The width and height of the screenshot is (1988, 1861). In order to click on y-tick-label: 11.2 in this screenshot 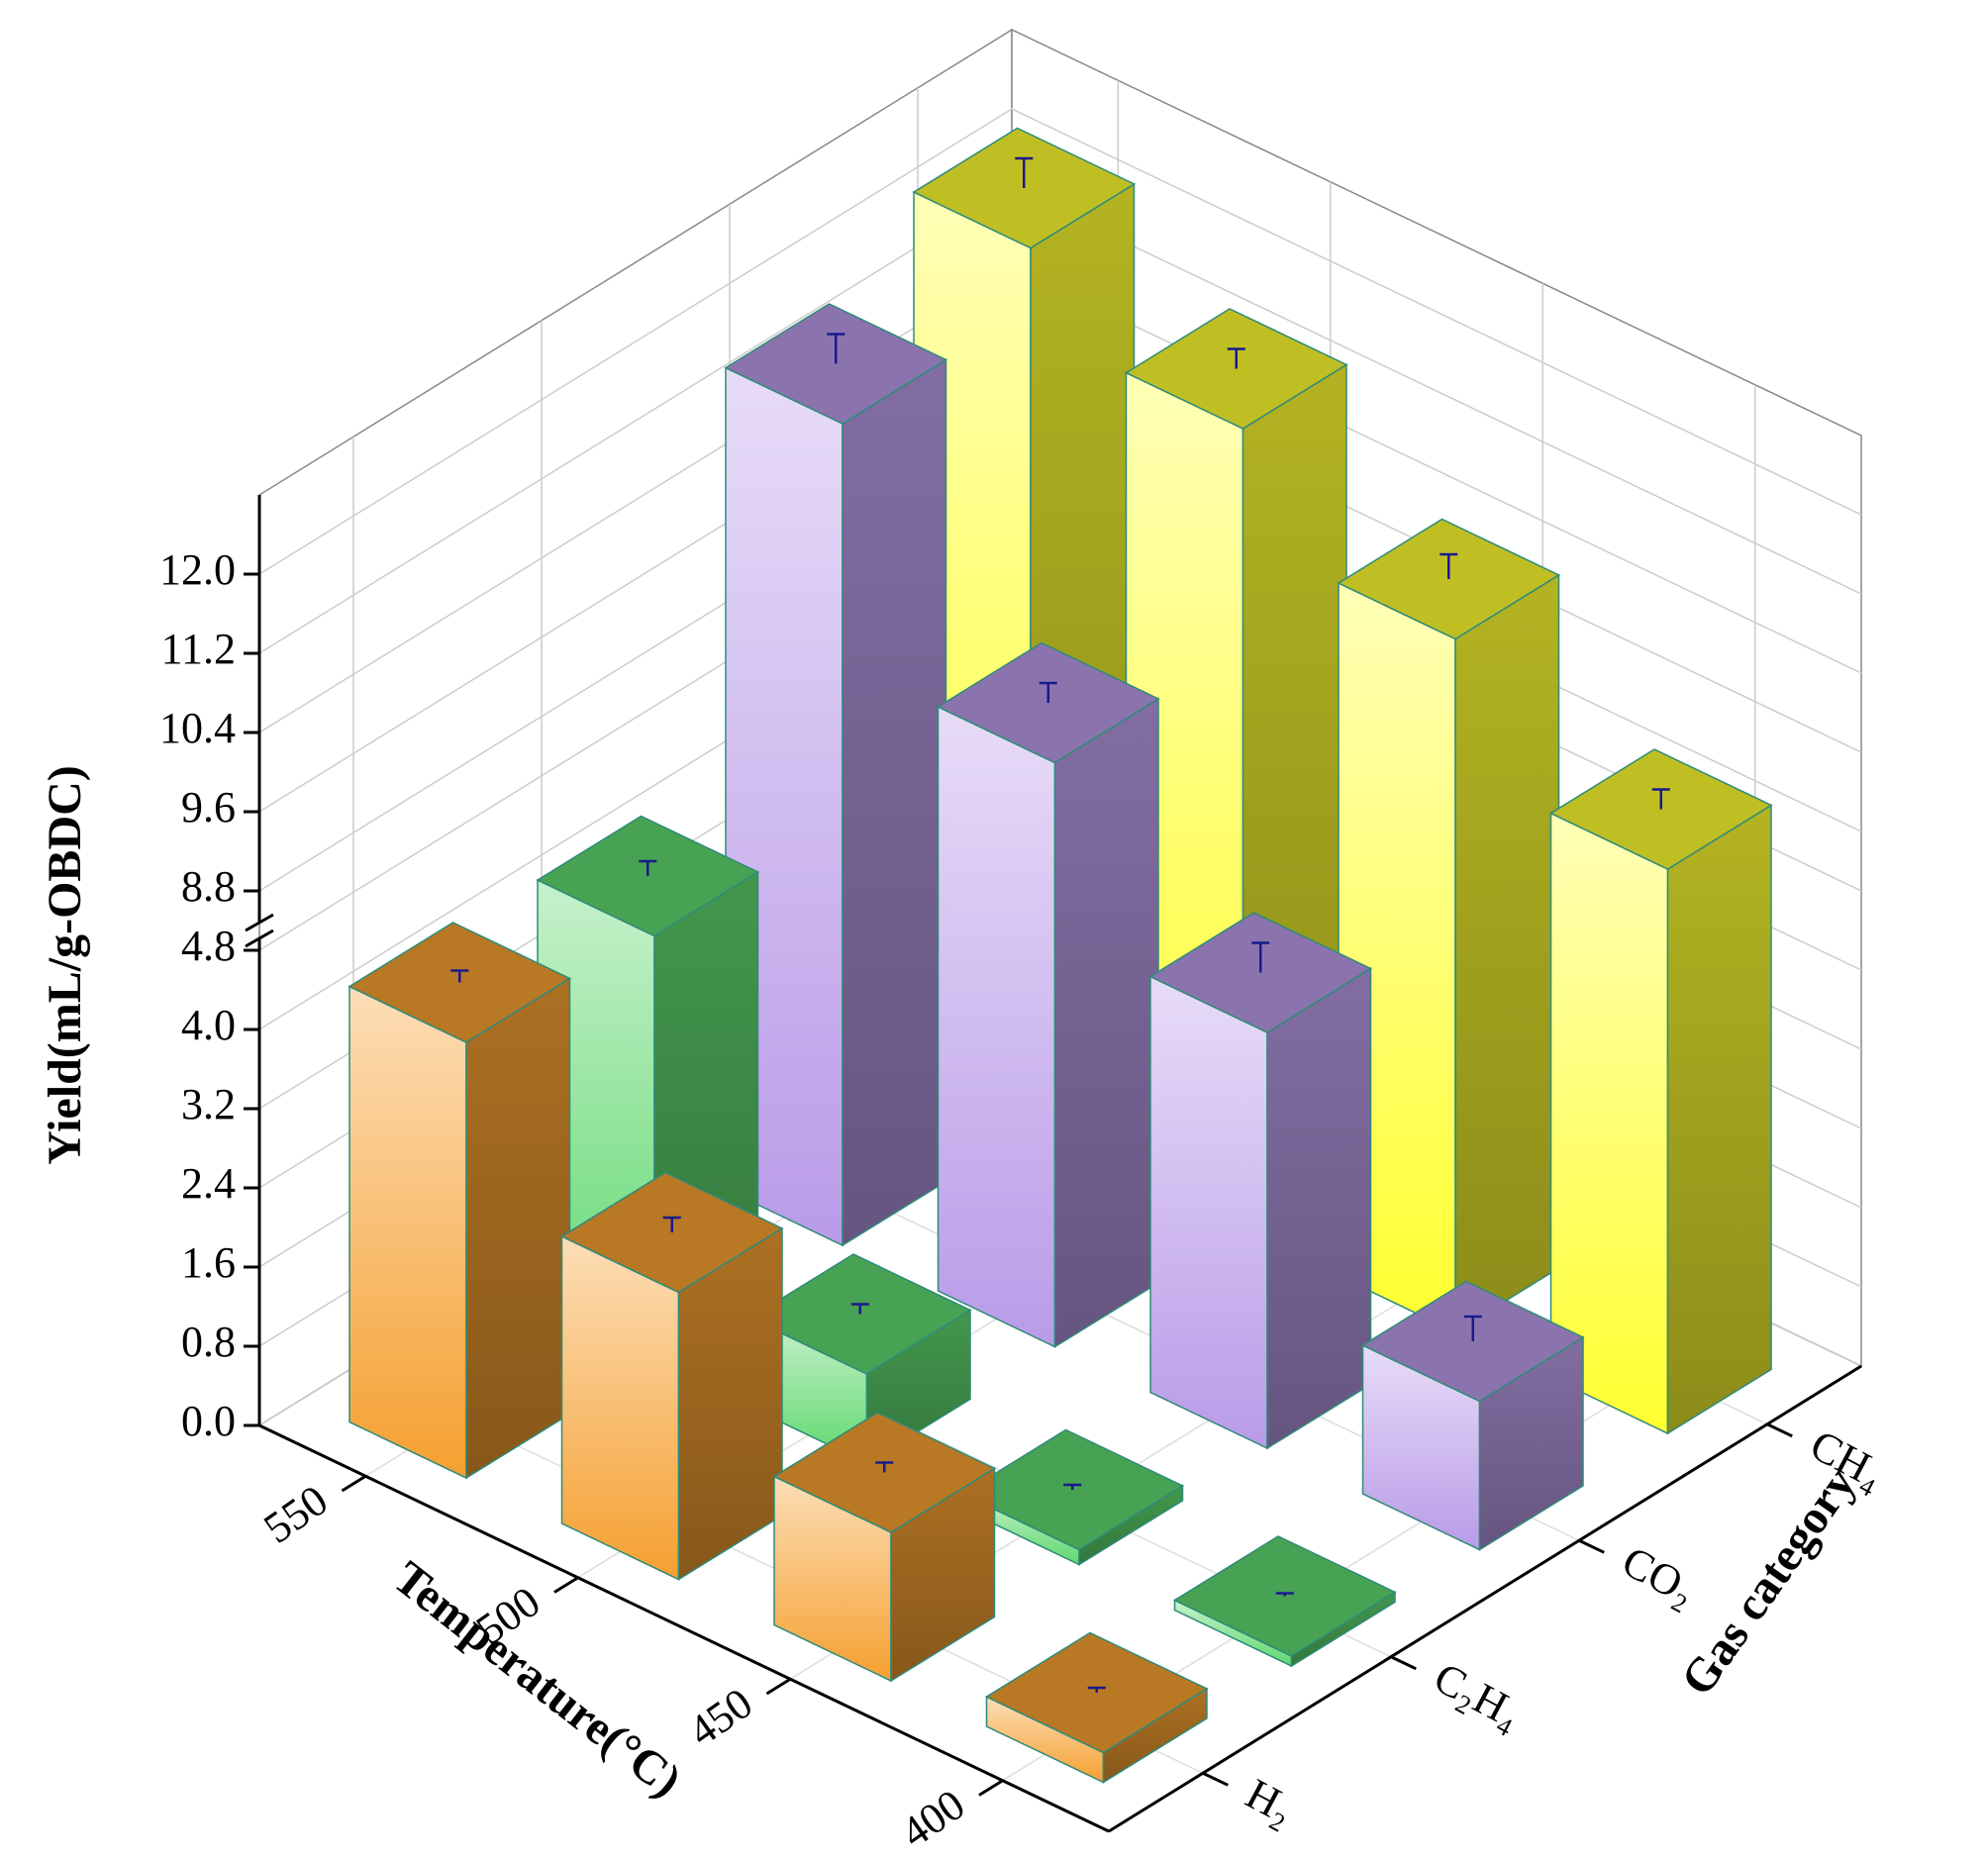, I will do `click(198, 649)`.